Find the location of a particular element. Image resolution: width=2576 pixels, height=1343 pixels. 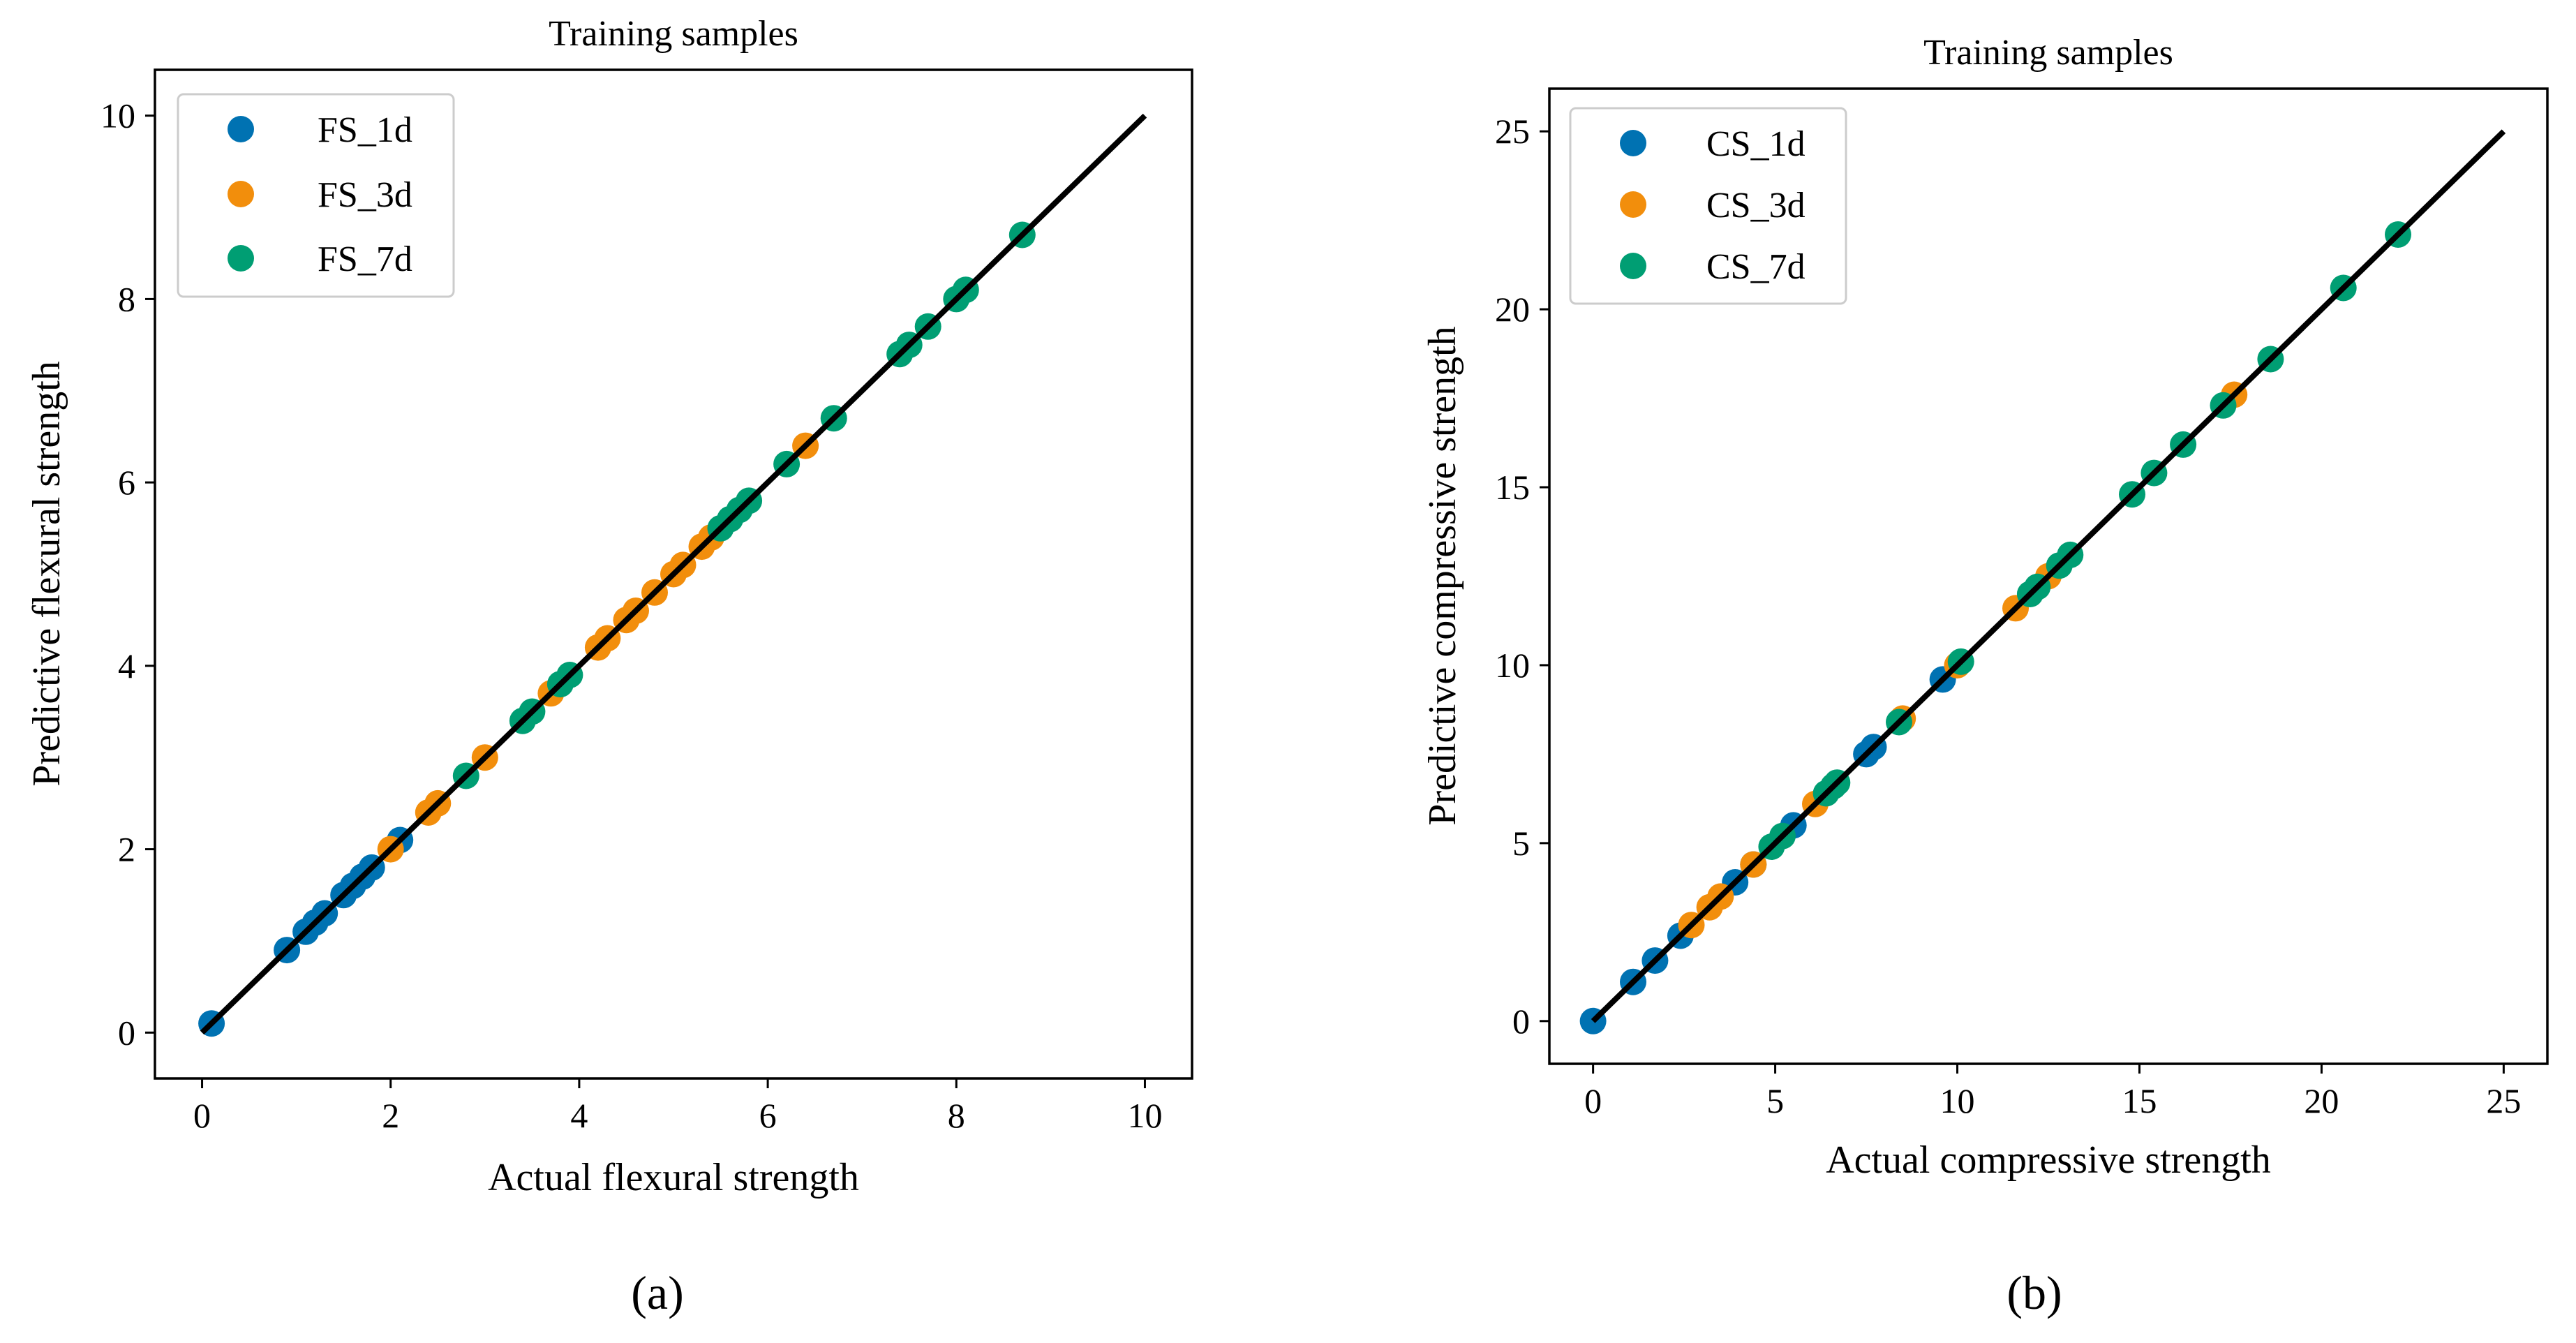

y-tick-label: 15 is located at coordinates (1513, 488).